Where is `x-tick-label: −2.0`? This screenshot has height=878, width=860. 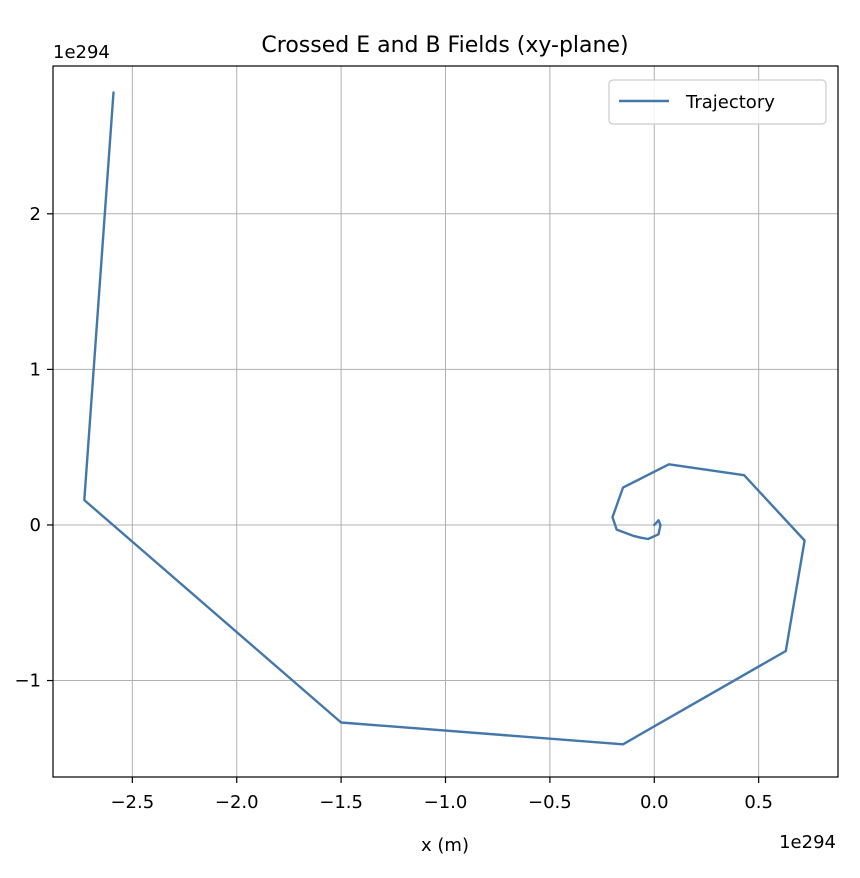
x-tick-label: −2.0 is located at coordinates (237, 802).